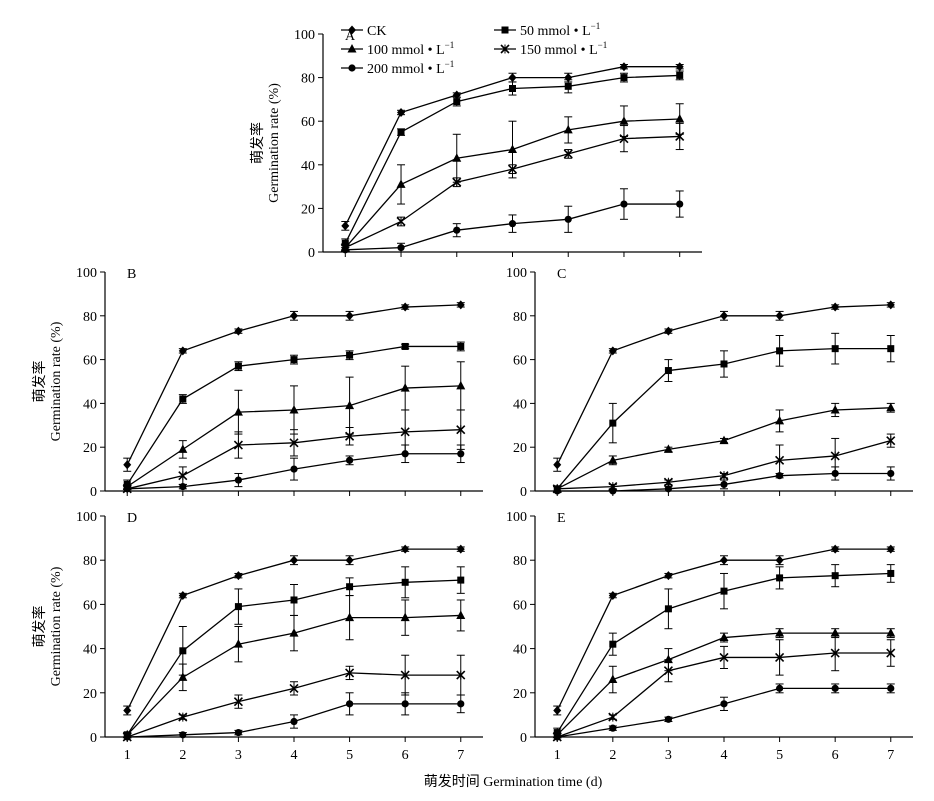 The image size is (934, 801). Describe the element at coordinates (352, 30) in the screenshot. I see `legend-marker-diamond` at that location.